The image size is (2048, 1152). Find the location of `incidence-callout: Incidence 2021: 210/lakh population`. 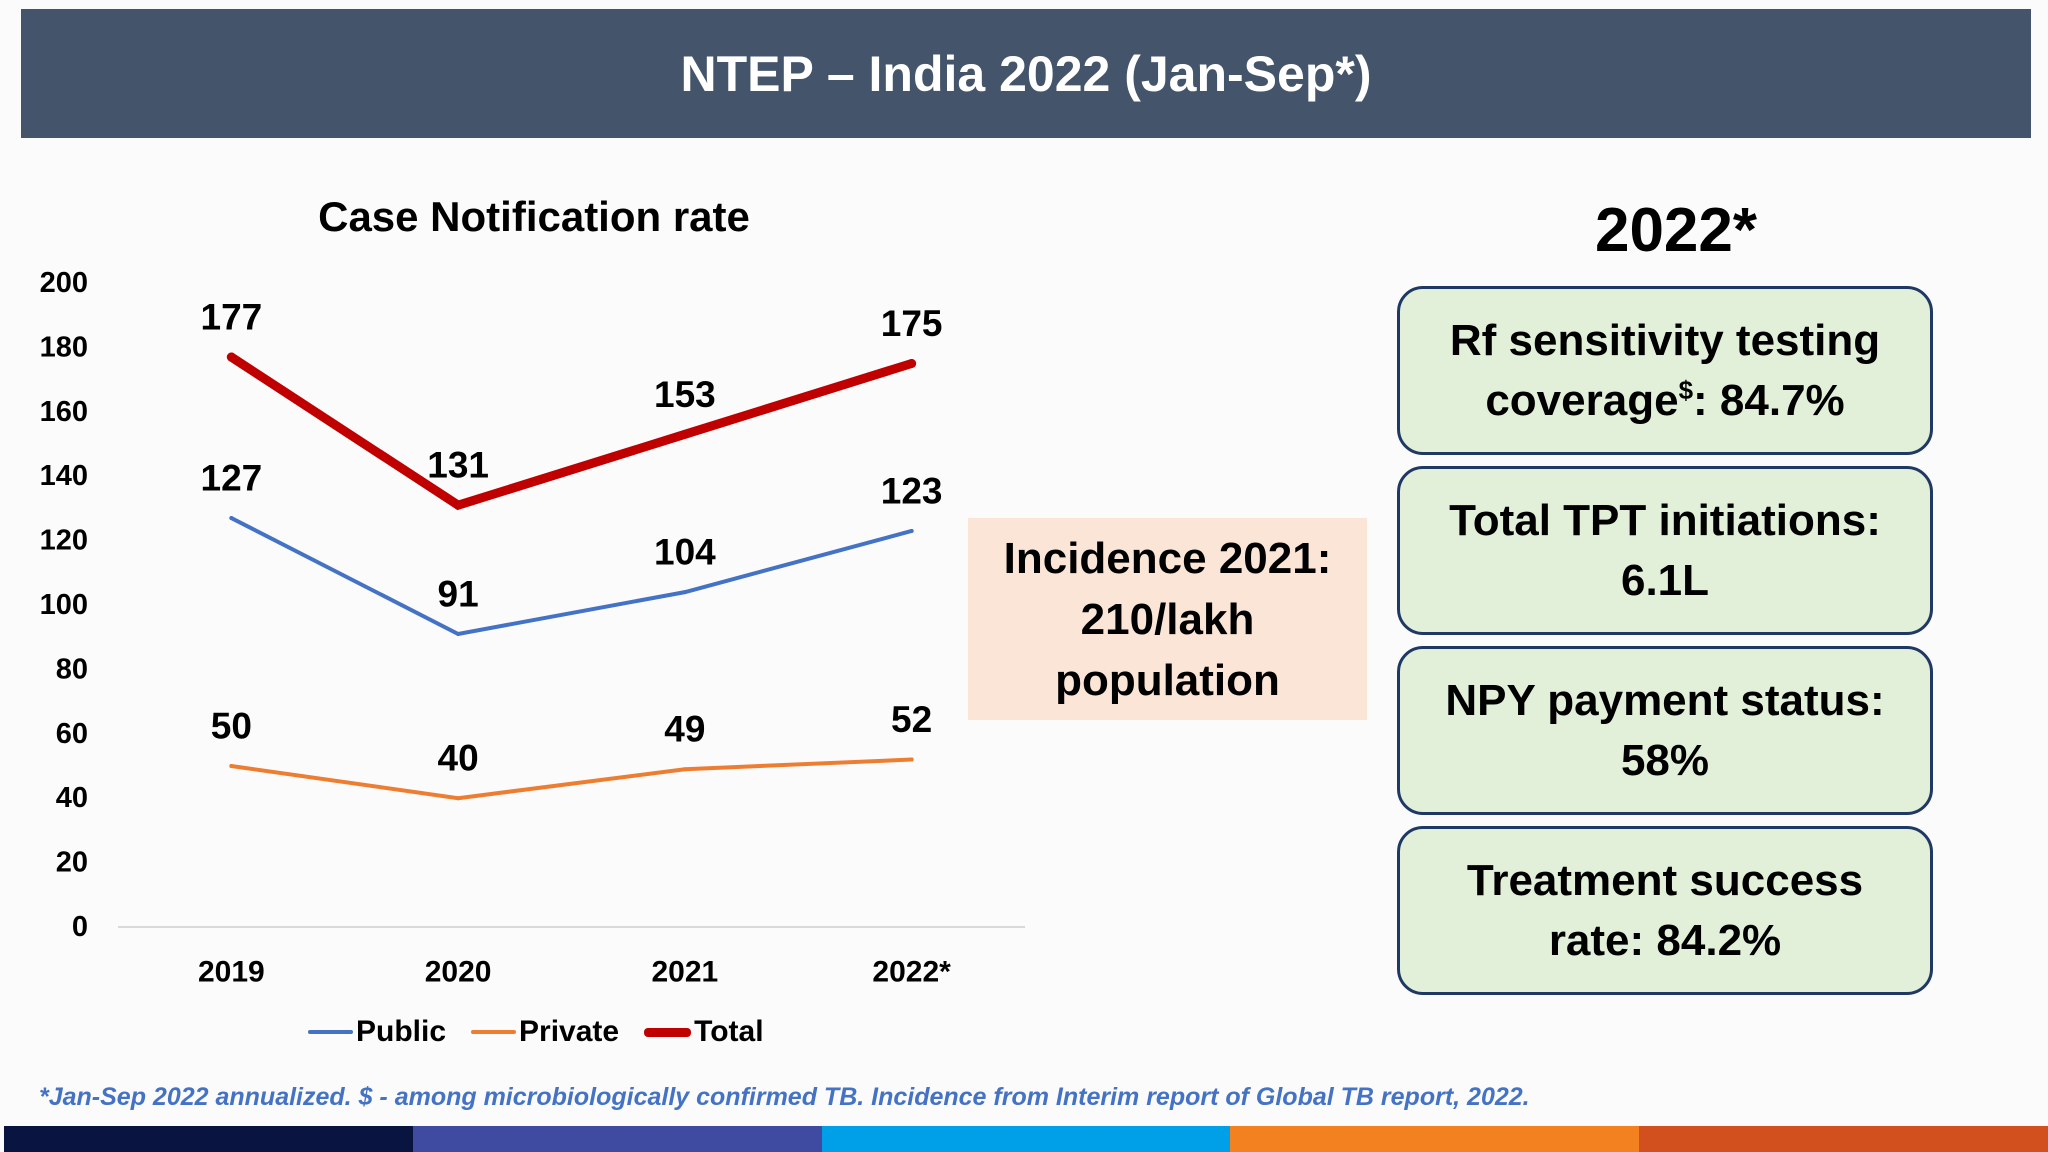

incidence-callout: Incidence 2021: 210/lakh population is located at coordinates (1167, 619).